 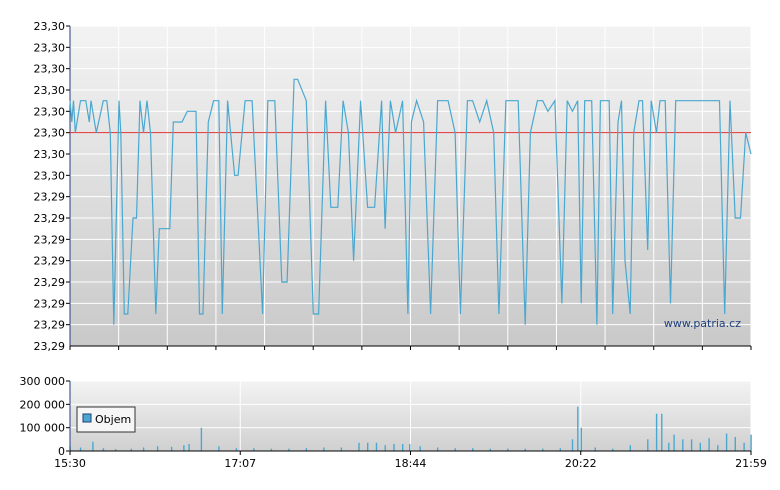 I want to click on volume-x-axis: 15:30 17:07 18:44 20:22 21:59, so click(x=410, y=460).